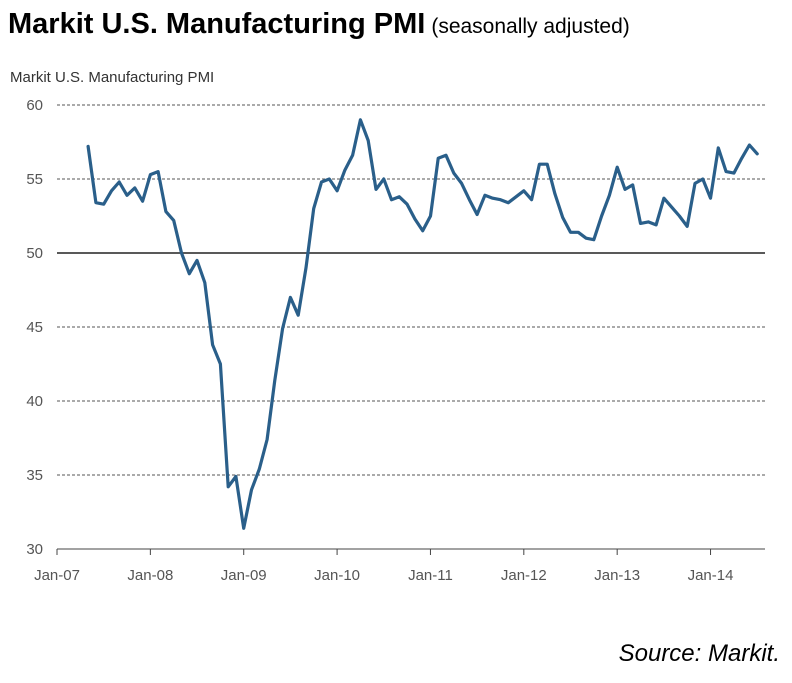 The height and width of the screenshot is (683, 792). Describe the element at coordinates (34, 549) in the screenshot. I see `y-tick-label: 30` at that location.